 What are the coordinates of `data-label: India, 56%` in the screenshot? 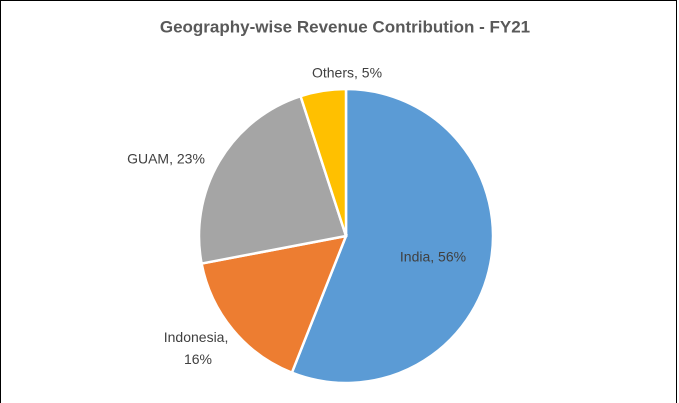 It's located at (433, 257).